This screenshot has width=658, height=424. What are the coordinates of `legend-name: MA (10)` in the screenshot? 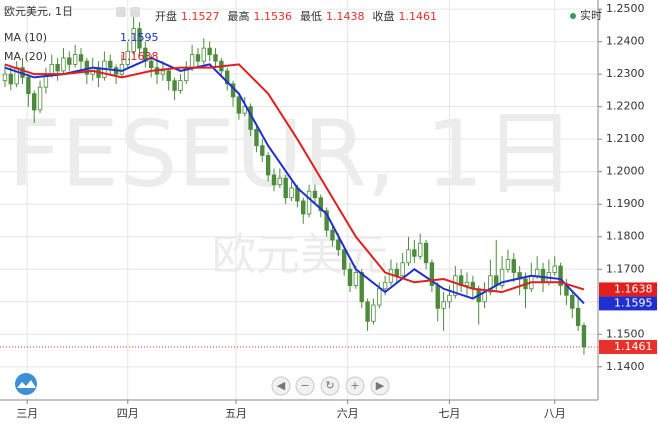 It's located at (25, 37).